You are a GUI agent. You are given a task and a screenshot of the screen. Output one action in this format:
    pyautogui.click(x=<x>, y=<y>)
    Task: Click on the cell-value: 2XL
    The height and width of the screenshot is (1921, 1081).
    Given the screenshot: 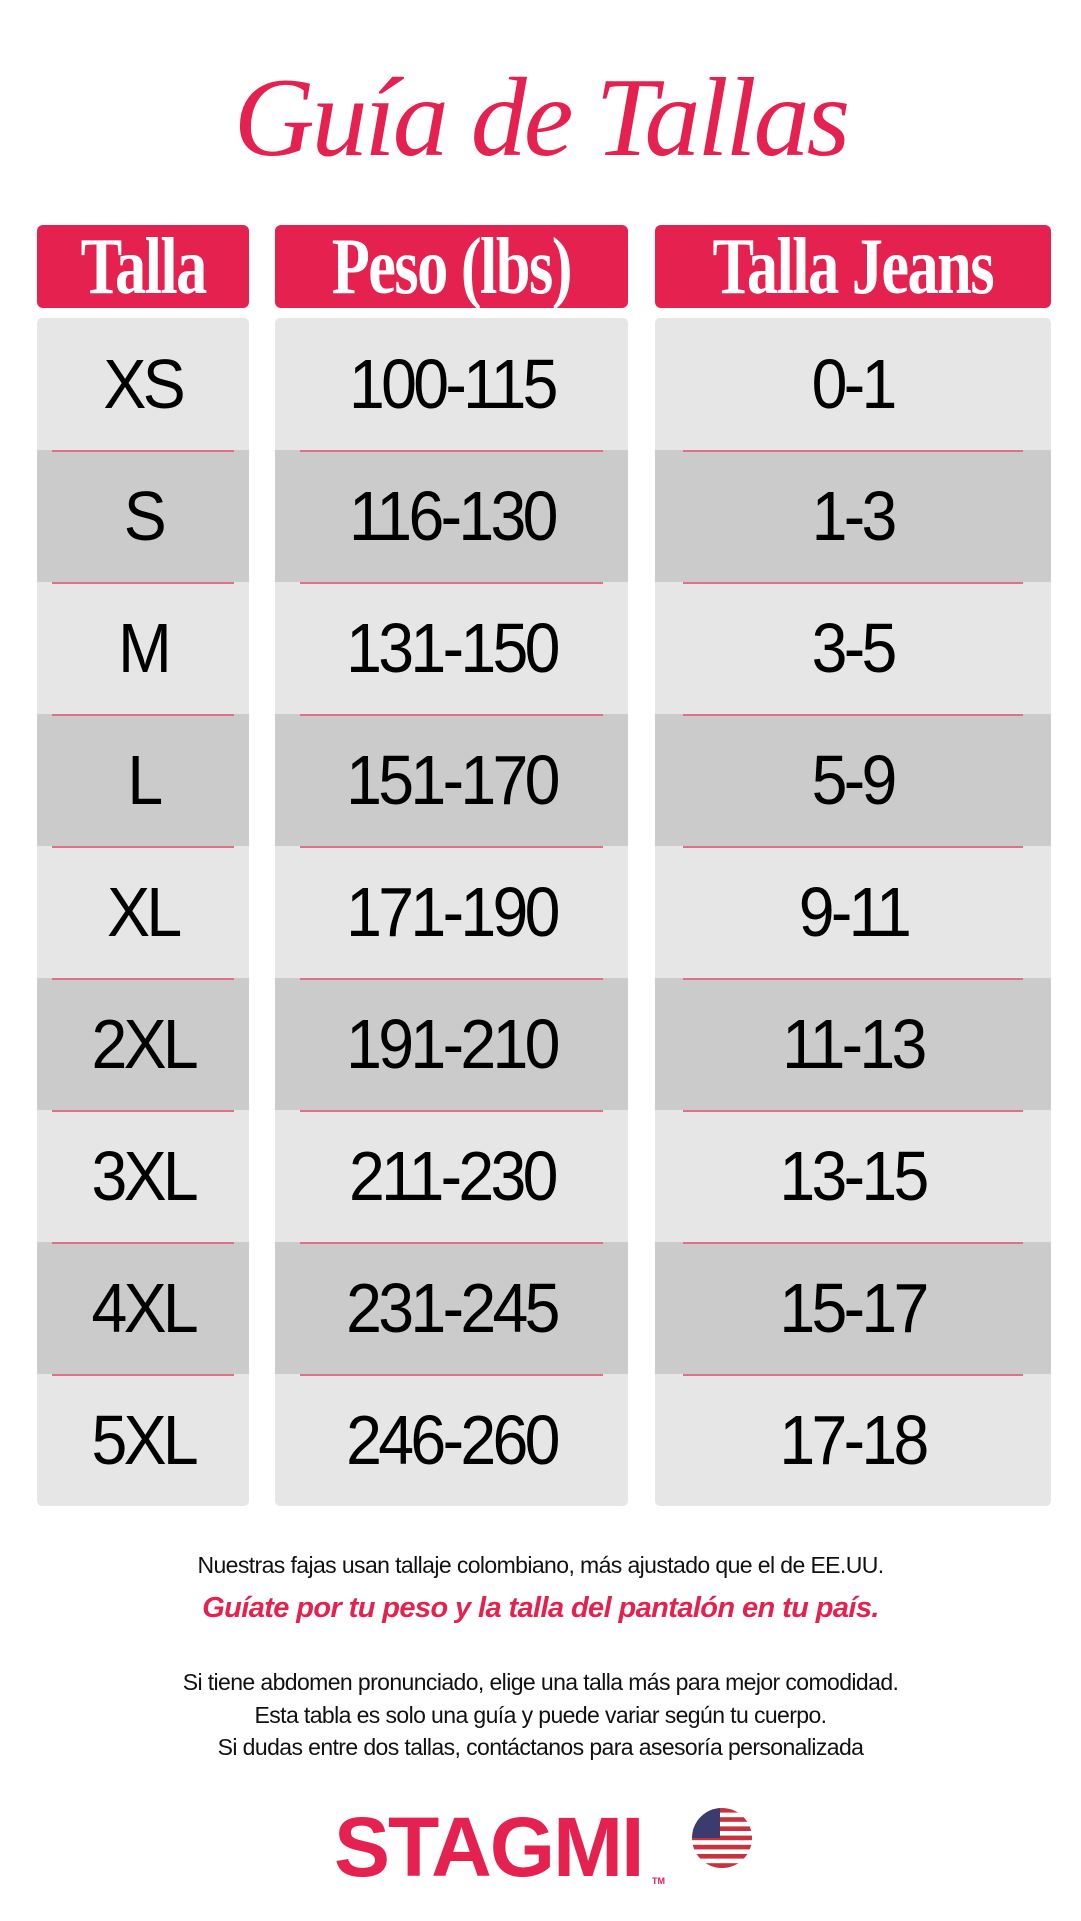 What is the action you would take?
    pyautogui.click(x=144, y=1044)
    